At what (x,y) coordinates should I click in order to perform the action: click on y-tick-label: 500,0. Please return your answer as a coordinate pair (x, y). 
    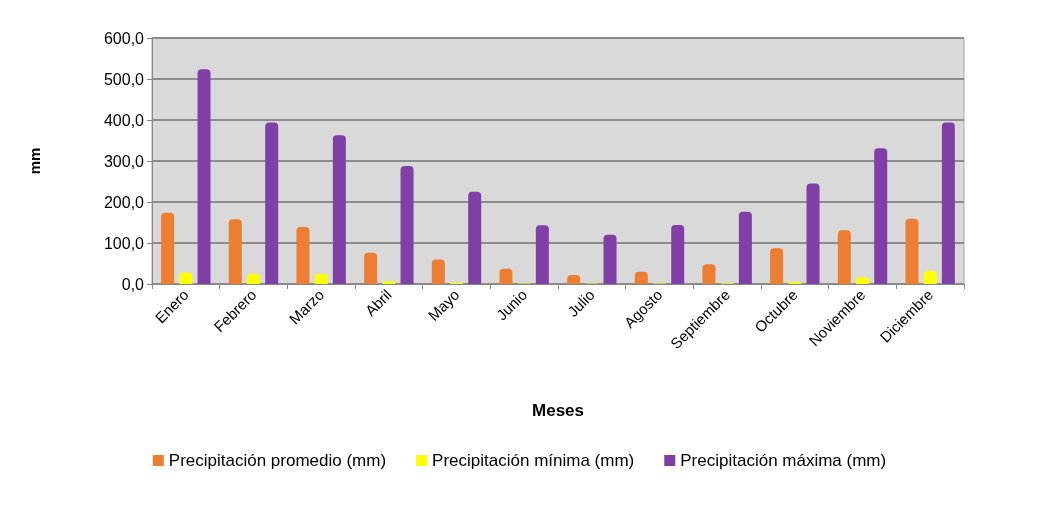
    Looking at the image, I should click on (124, 79).